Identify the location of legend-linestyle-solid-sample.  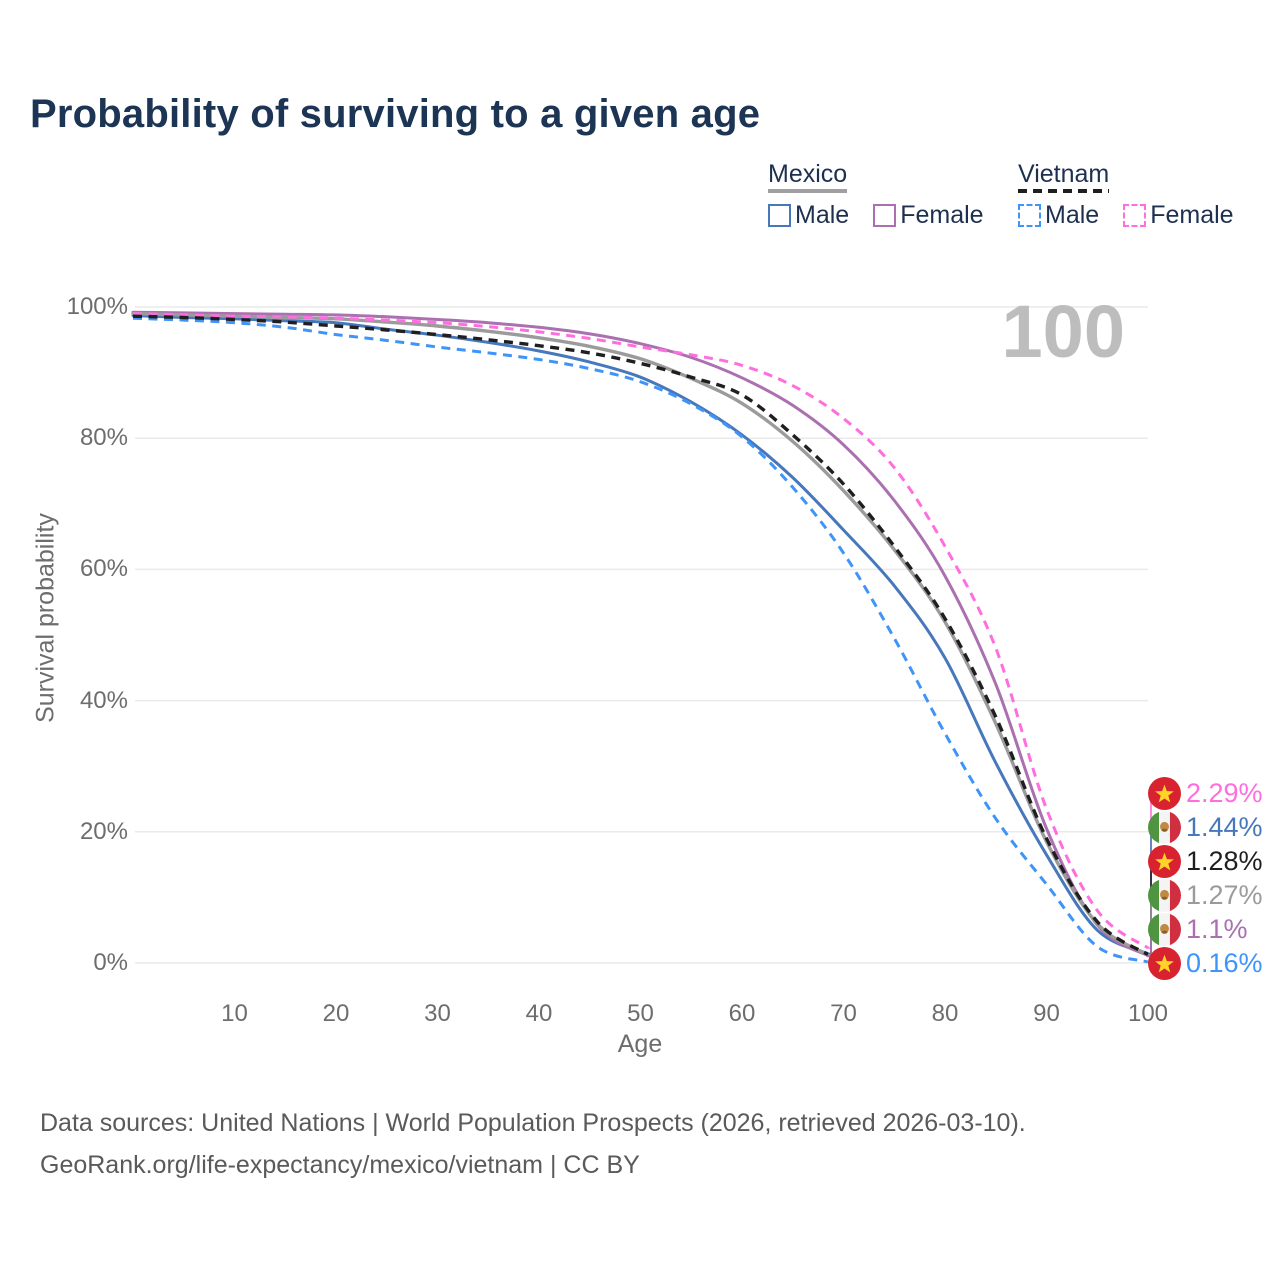
(808, 191).